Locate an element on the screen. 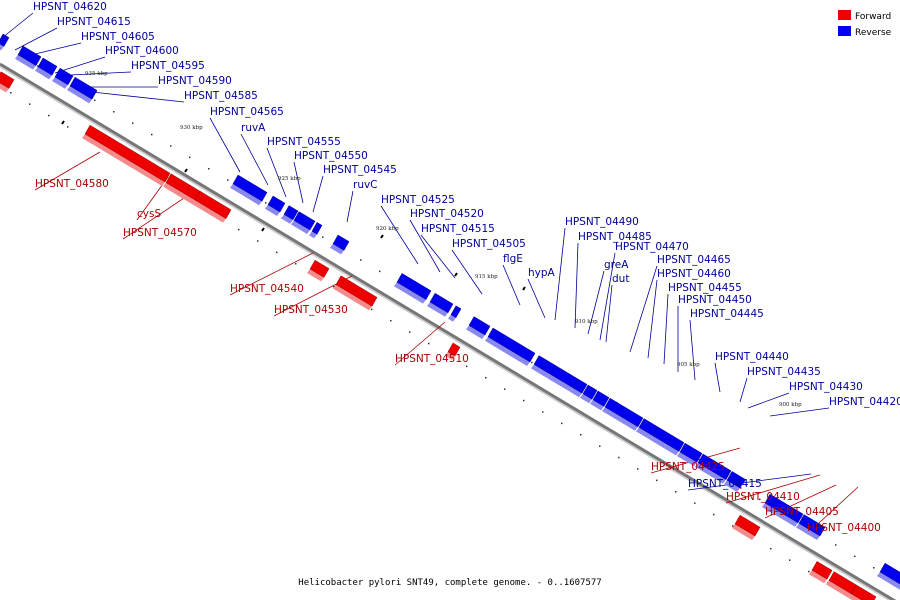 Image resolution: width=900 pixels, height=600 pixels. reverse-gene-label: HPSNT_04445 is located at coordinates (727, 314).